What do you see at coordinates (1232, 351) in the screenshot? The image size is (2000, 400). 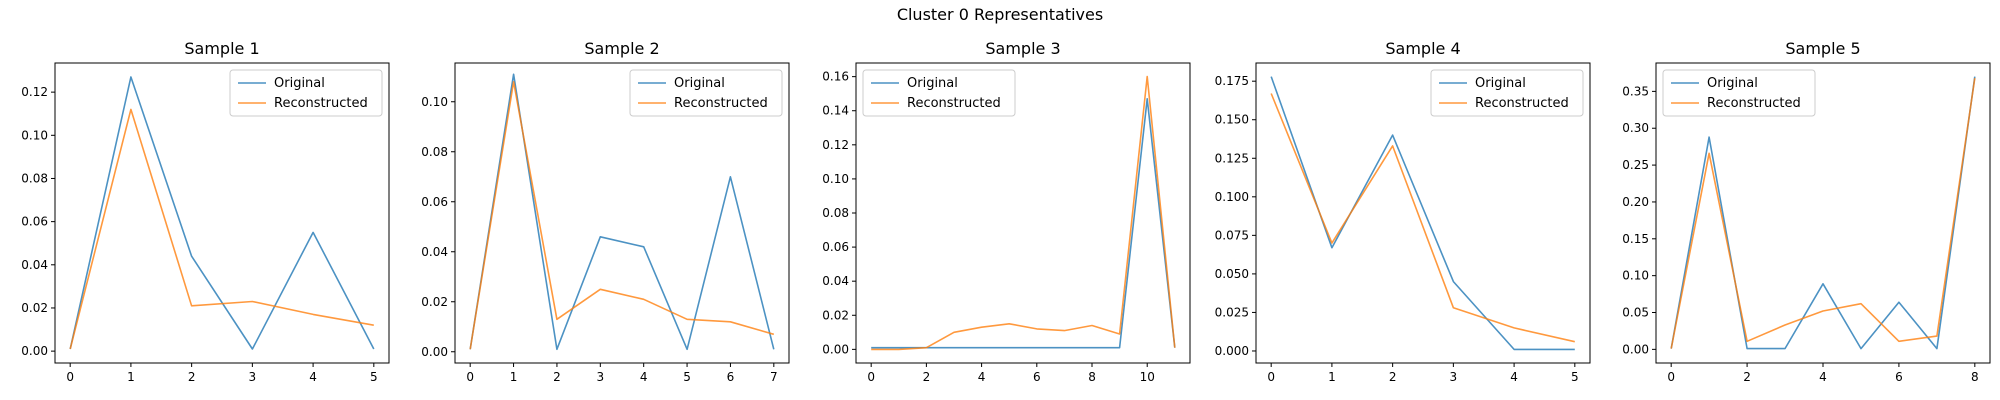 I see `y-tick-label: 0.000` at bounding box center [1232, 351].